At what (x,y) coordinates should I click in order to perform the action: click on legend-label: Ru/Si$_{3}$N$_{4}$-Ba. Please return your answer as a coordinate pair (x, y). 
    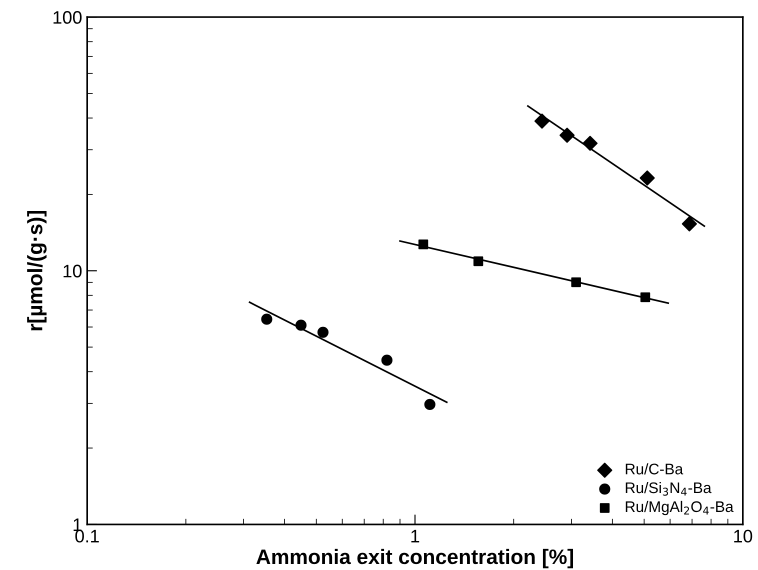
    Looking at the image, I should click on (669, 489).